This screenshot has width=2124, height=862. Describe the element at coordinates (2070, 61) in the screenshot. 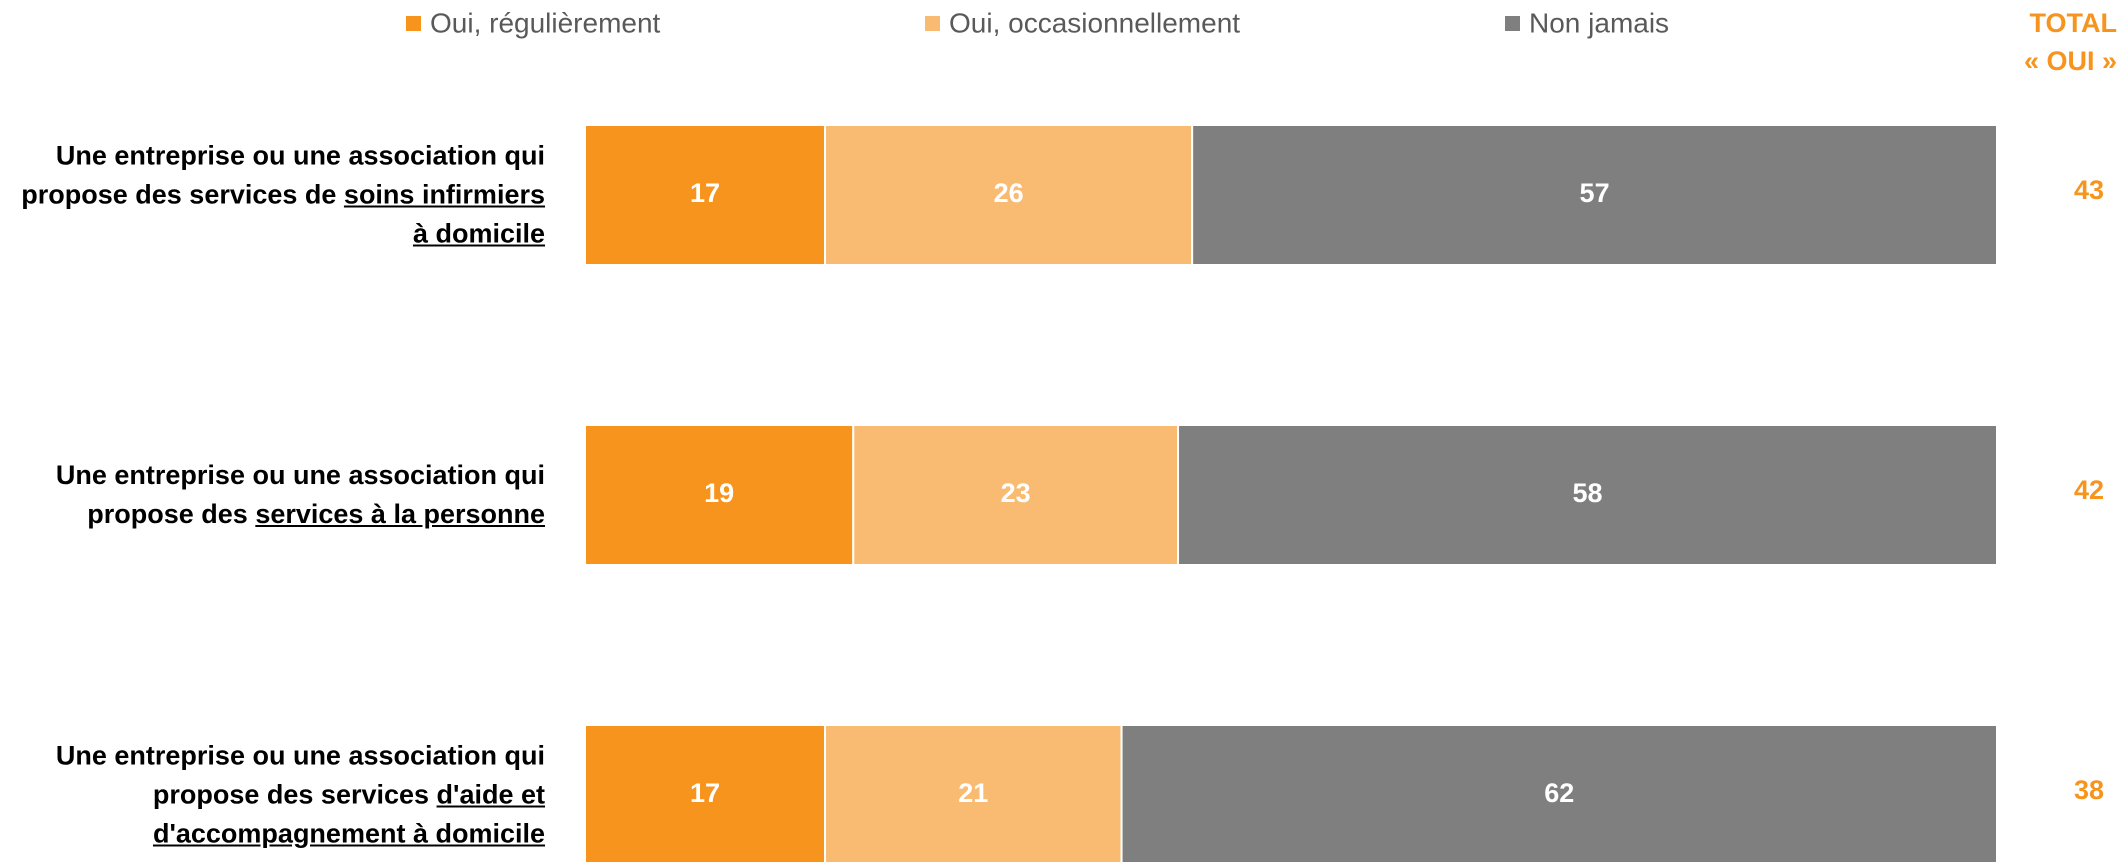

I see `total-header: « OUI »` at that location.